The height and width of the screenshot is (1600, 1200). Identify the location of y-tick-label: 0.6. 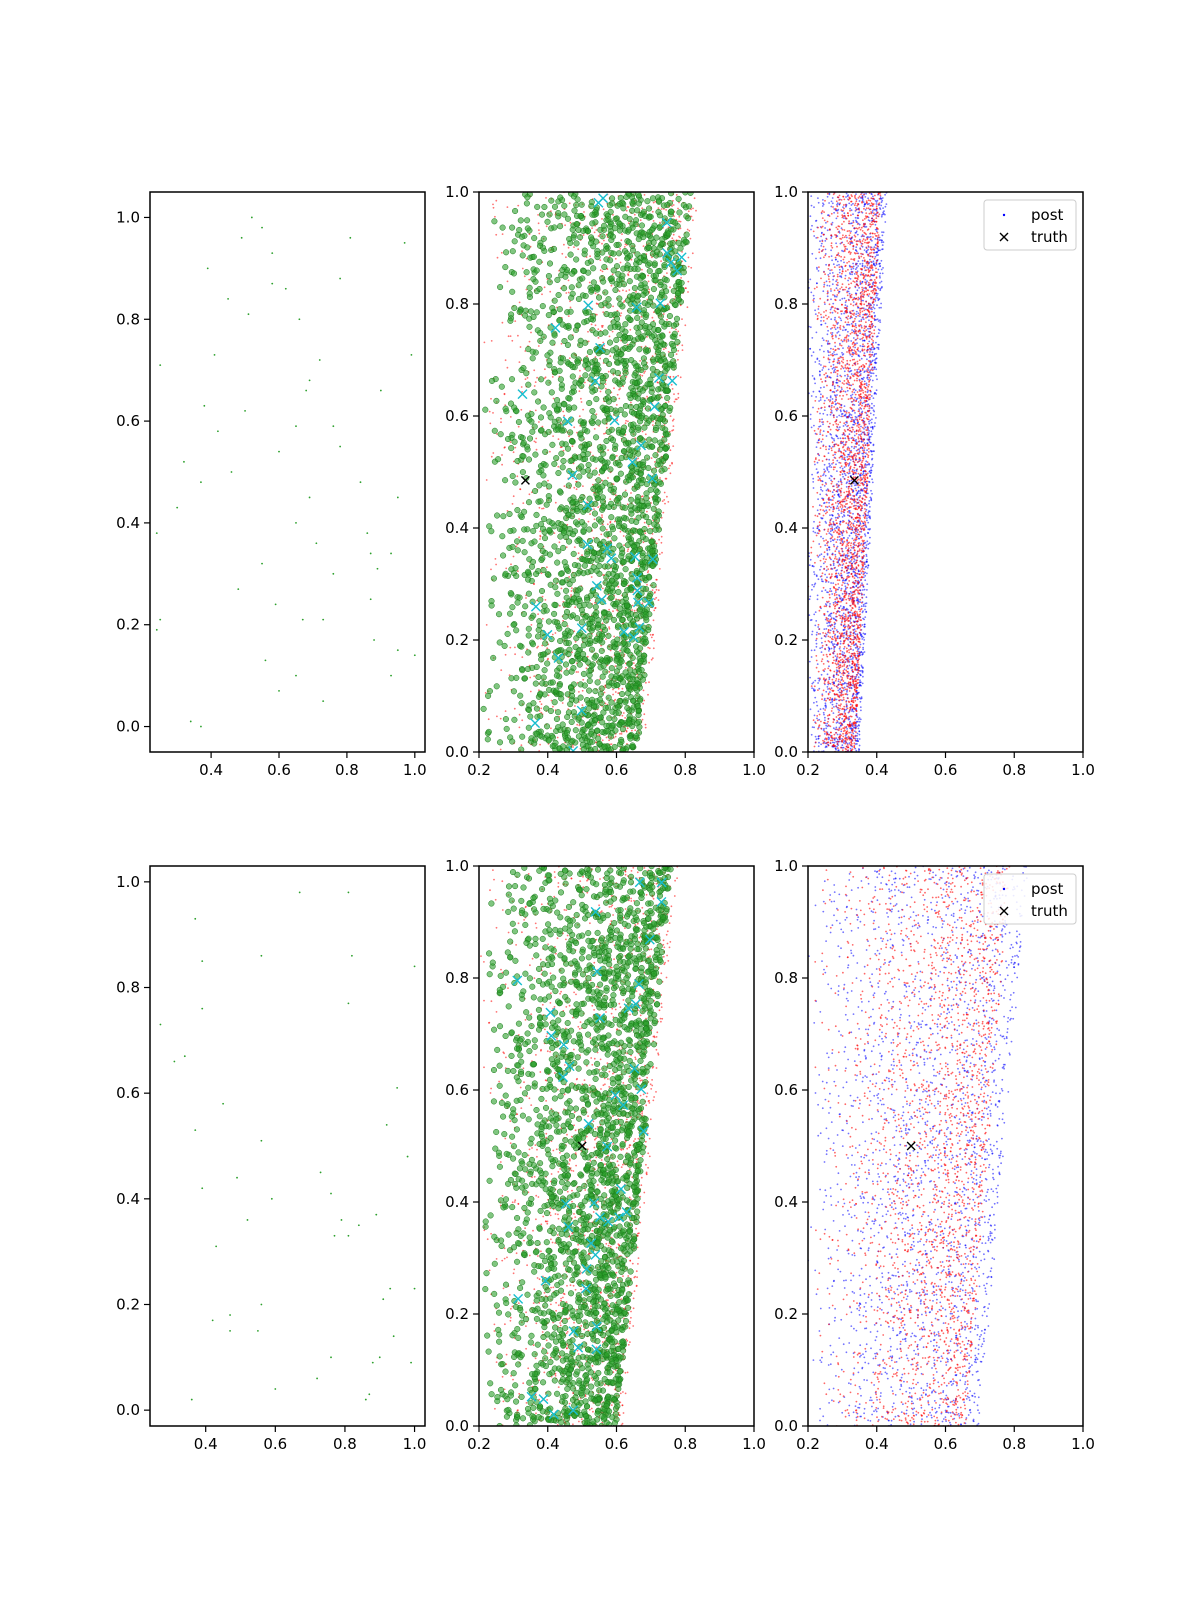
(457, 416).